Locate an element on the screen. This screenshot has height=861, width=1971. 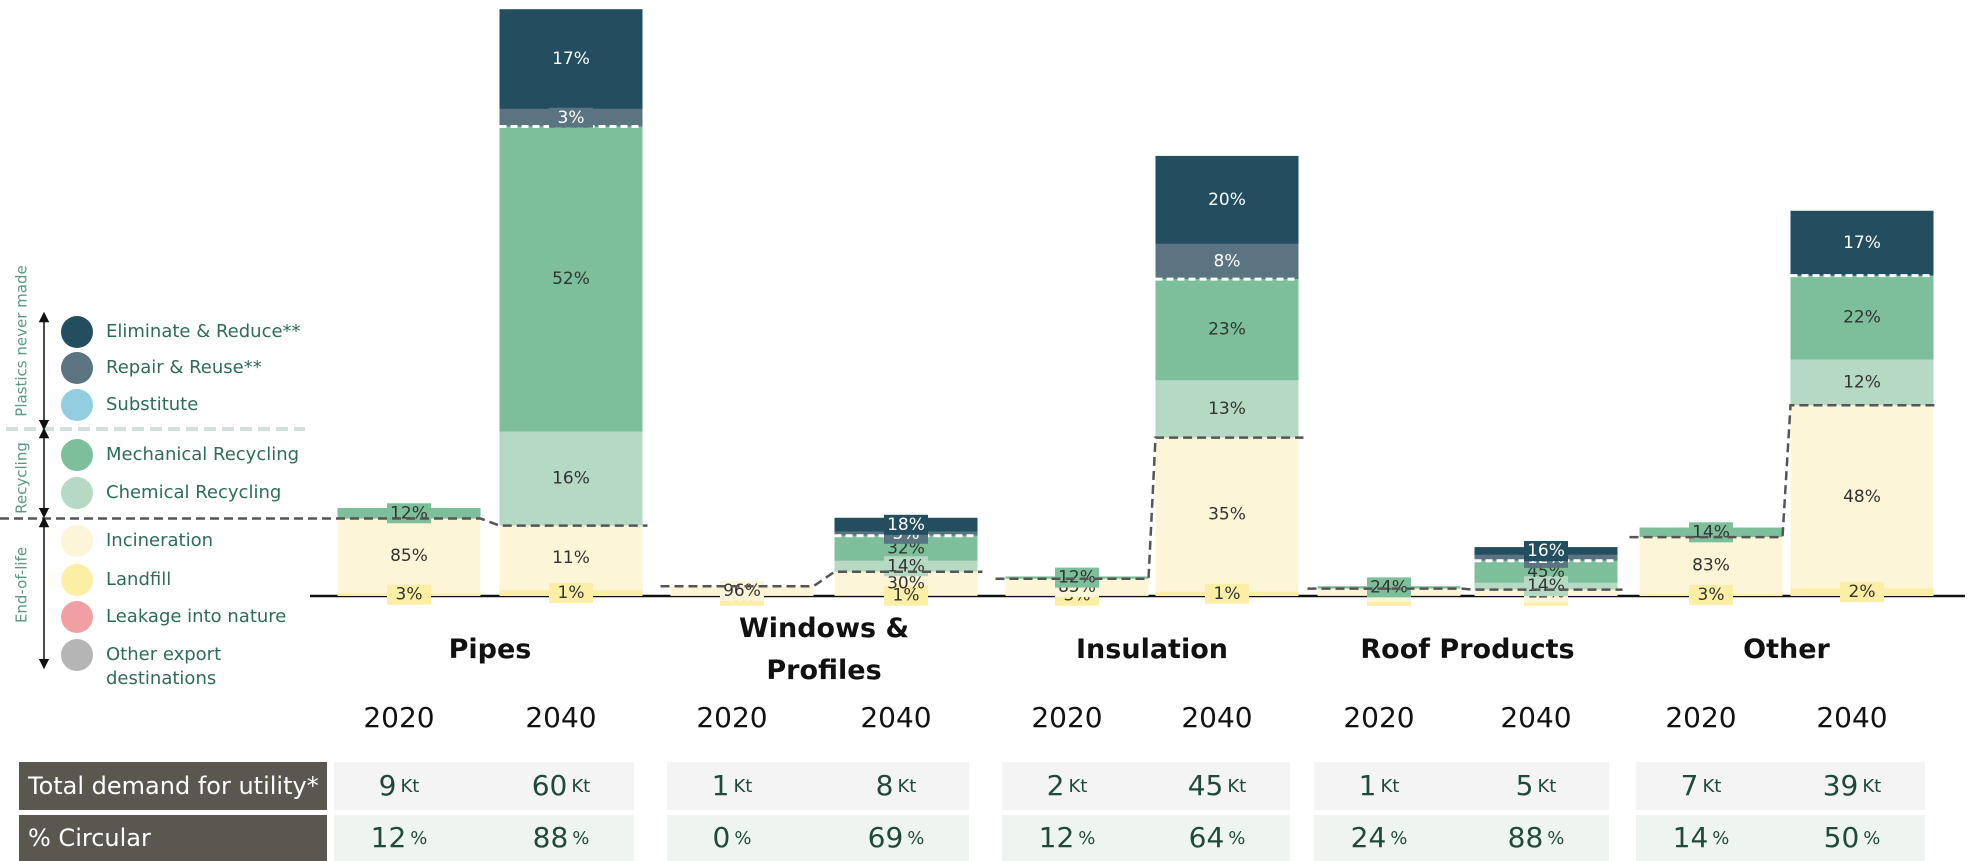
table-cell: 5 Kt is located at coordinates (1536, 785).